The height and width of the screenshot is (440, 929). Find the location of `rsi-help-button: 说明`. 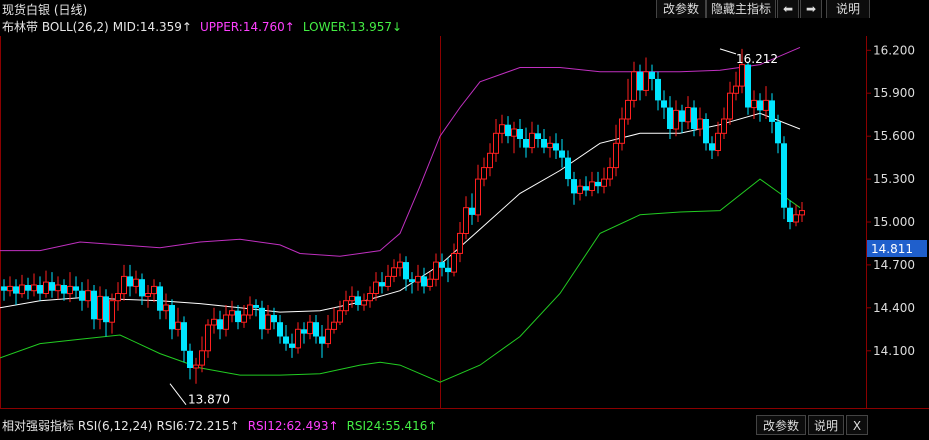

rsi-help-button: 说明 is located at coordinates (826, 425).